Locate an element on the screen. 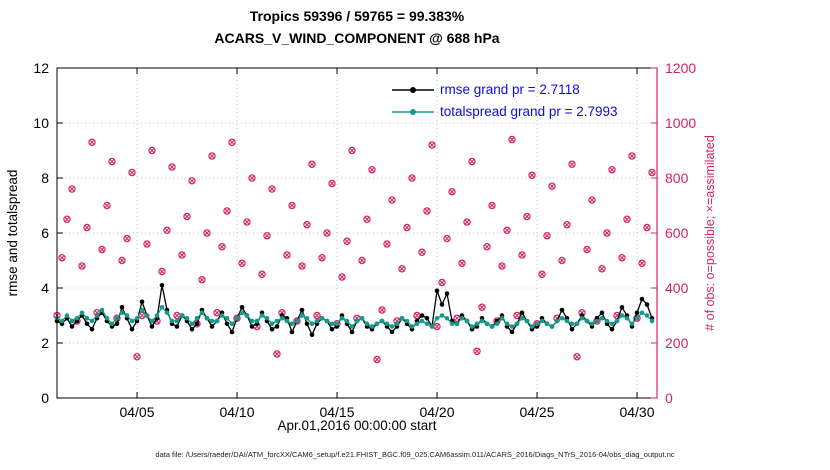  svg-text: 04/15 is located at coordinates (336, 412).